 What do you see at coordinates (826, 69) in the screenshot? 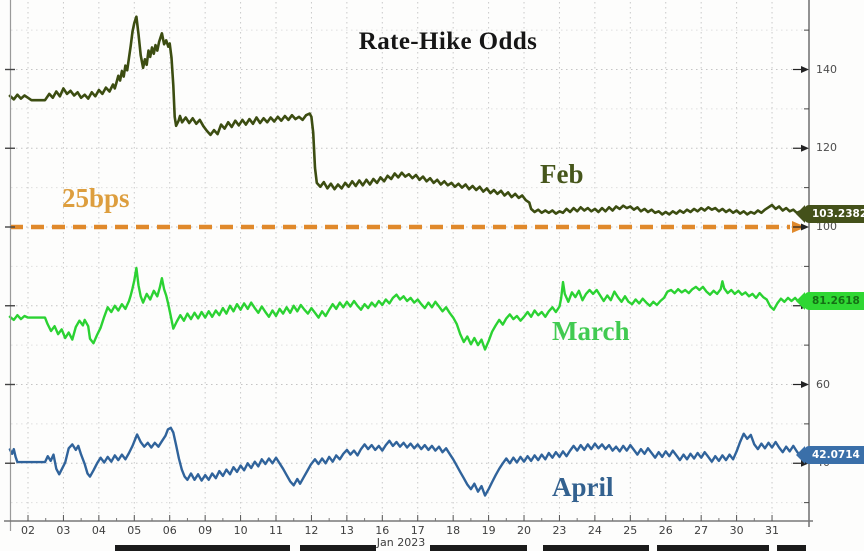
I see `y-axis-label: 140` at bounding box center [826, 69].